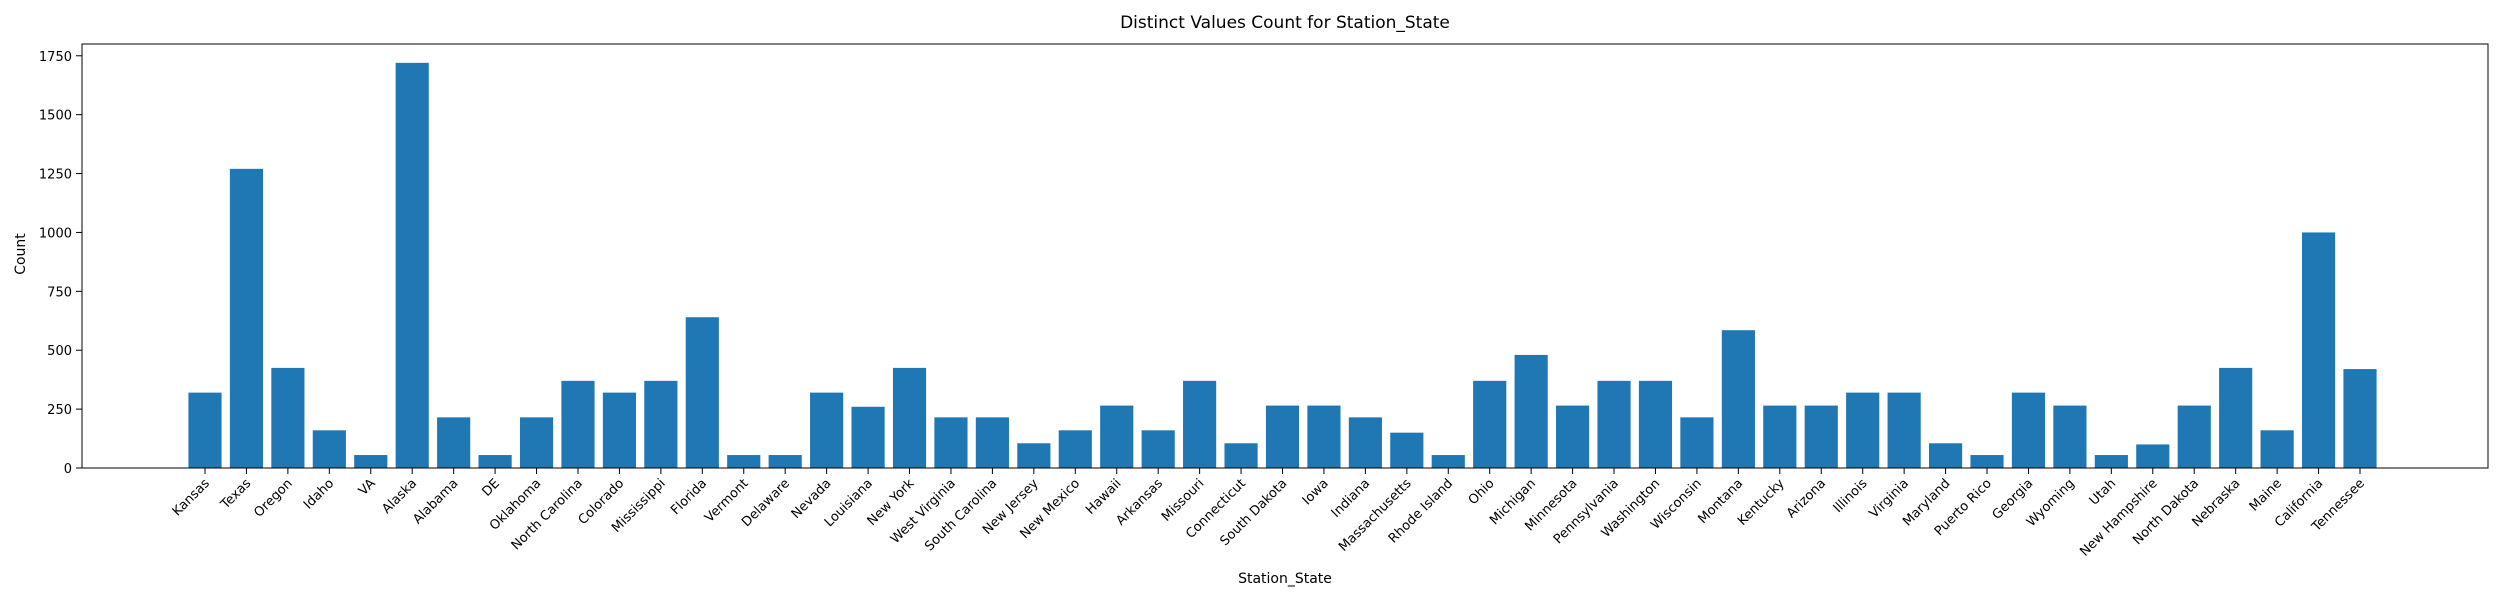  Describe the element at coordinates (55, 116) in the screenshot. I see `y-tick-label: 1500` at that location.